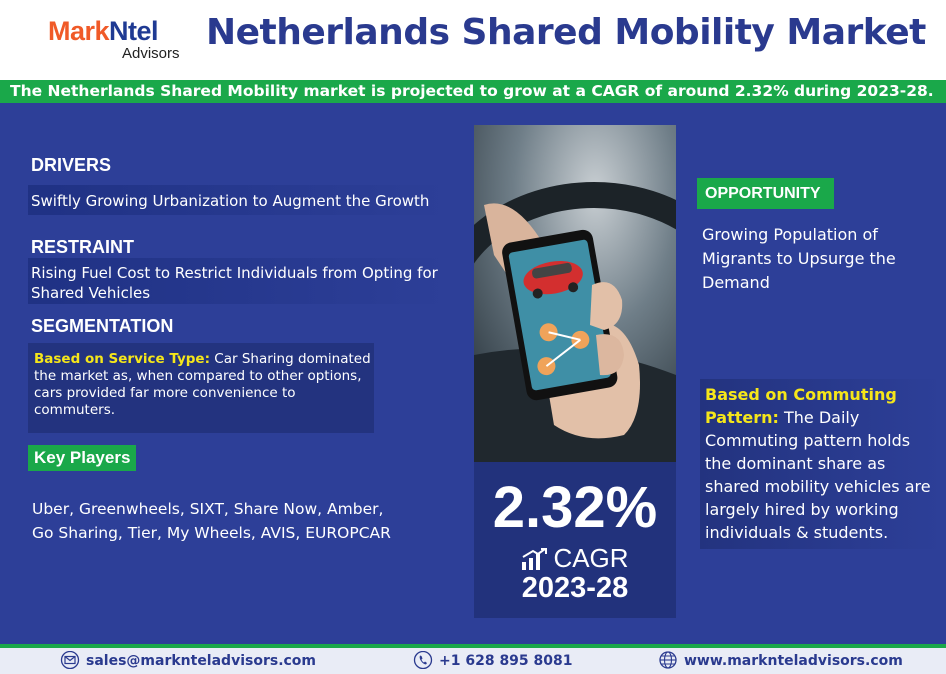 The width and height of the screenshot is (946, 674). Describe the element at coordinates (591, 558) in the screenshot. I see `cagr-label: CAGR` at that location.